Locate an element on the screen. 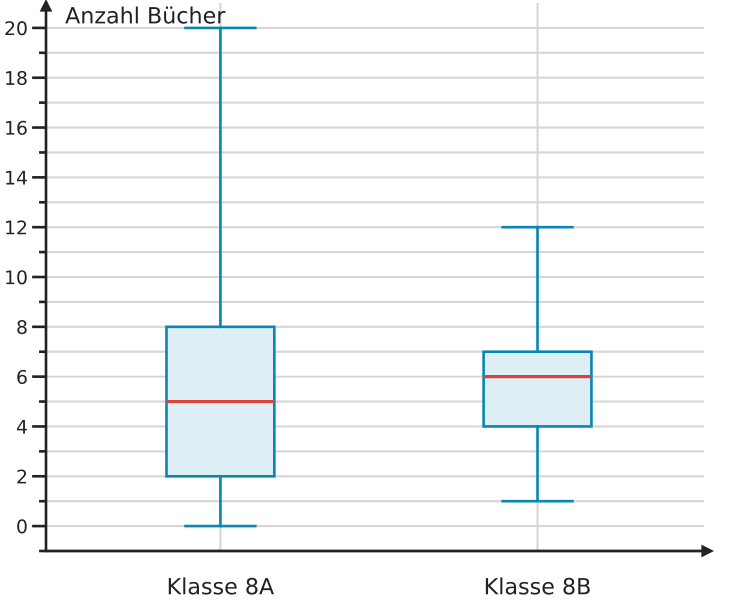 The image size is (748, 606). y-axis-title: Anzahl Bücher is located at coordinates (145, 15).